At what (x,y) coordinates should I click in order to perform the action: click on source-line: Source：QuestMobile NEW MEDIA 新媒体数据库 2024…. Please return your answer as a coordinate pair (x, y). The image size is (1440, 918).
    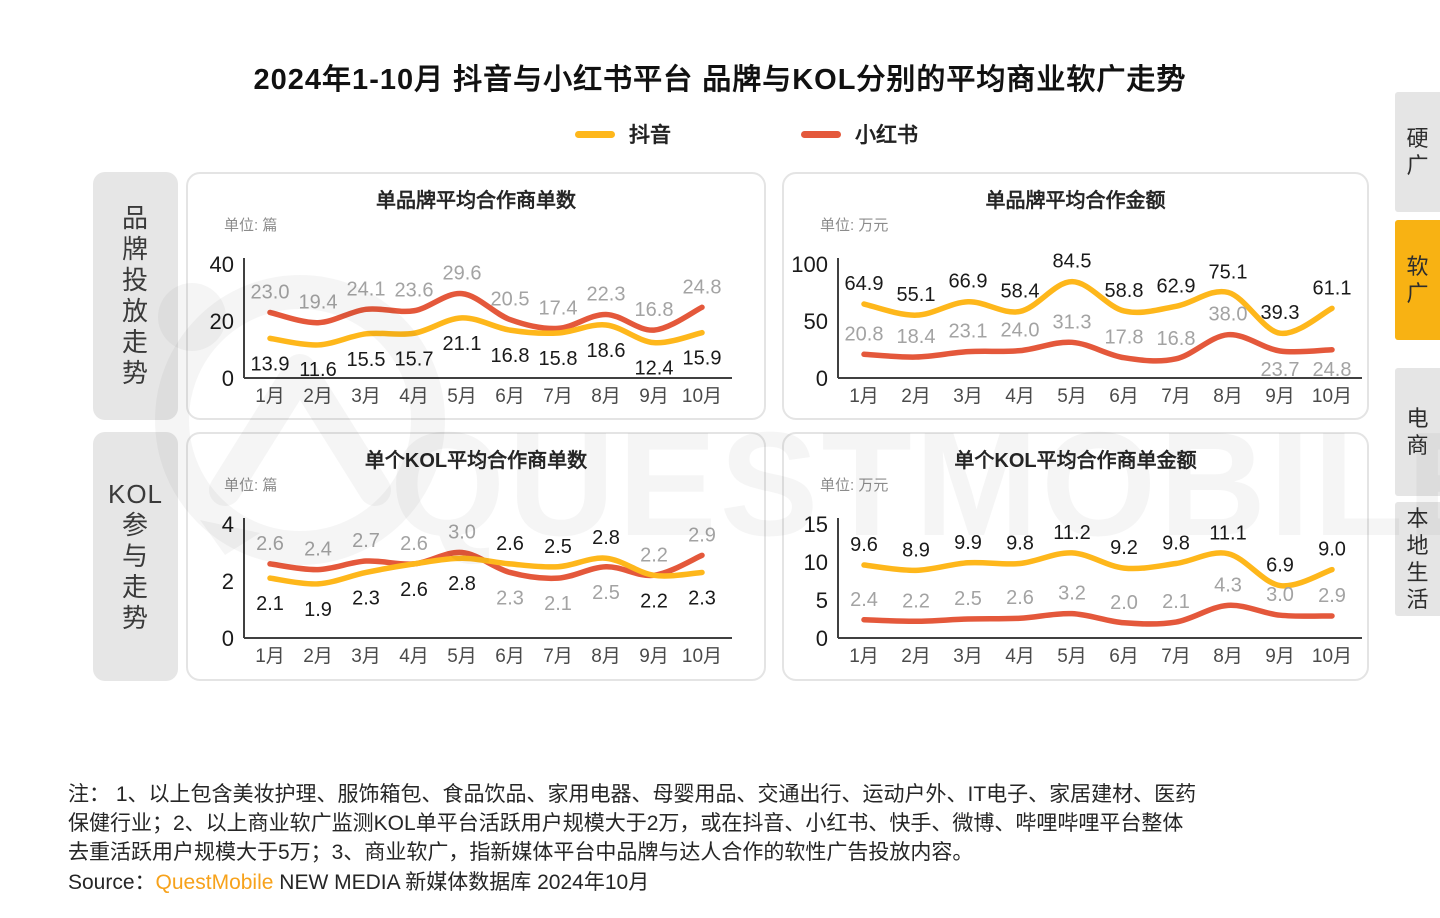
    Looking at the image, I should click on (723, 882).